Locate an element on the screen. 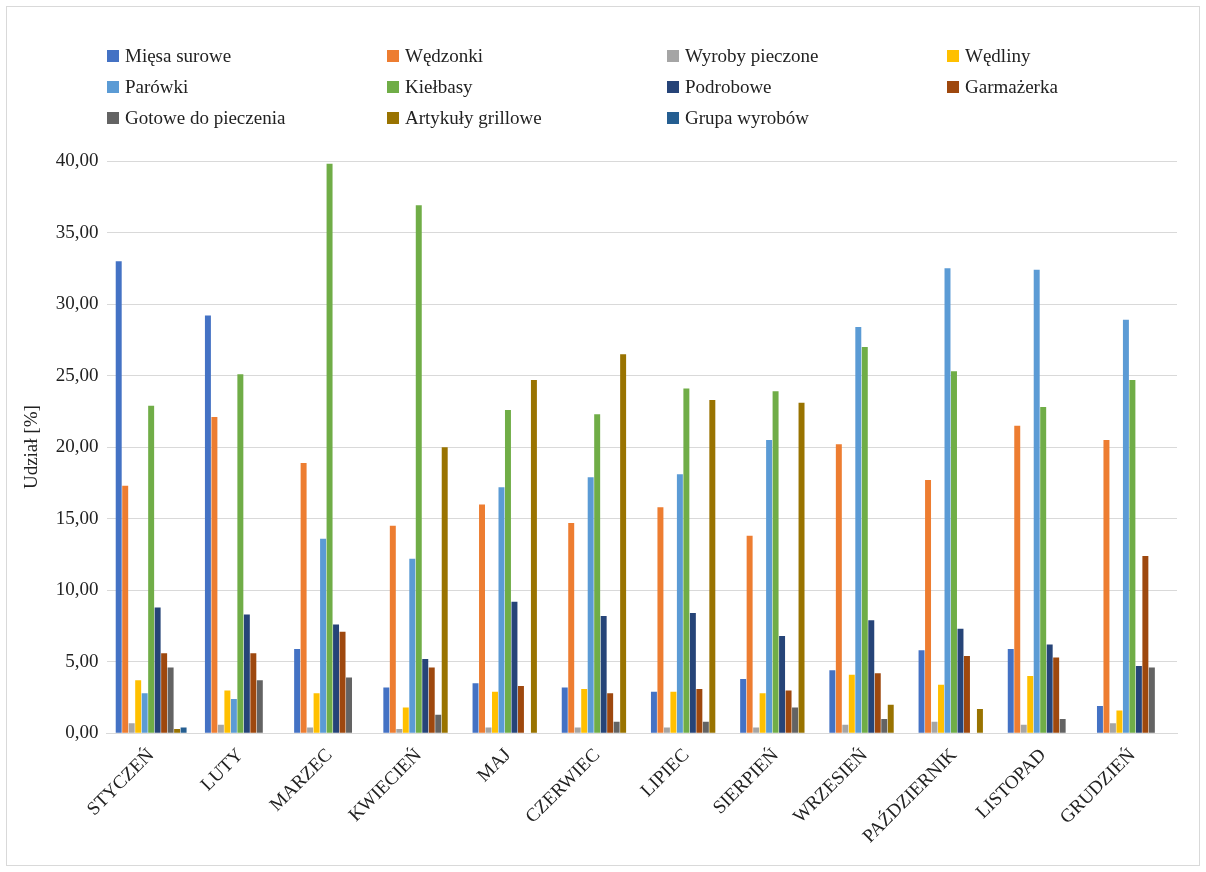 Image resolution: width=1206 pixels, height=872 pixels. legend-label: Gotowe do pieczenia is located at coordinates (205, 118).